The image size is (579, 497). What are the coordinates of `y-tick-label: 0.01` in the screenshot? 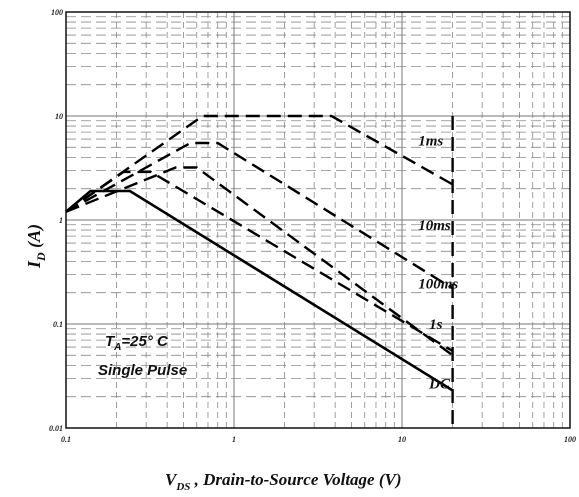 It's located at (56, 428).